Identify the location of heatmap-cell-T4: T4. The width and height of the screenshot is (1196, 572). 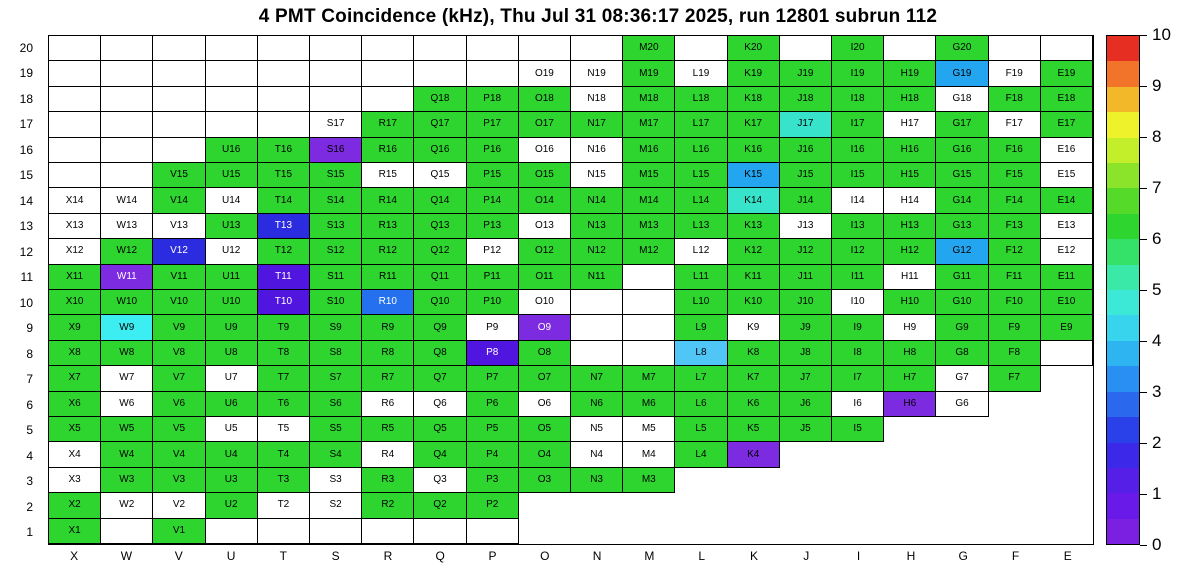
(283, 455).